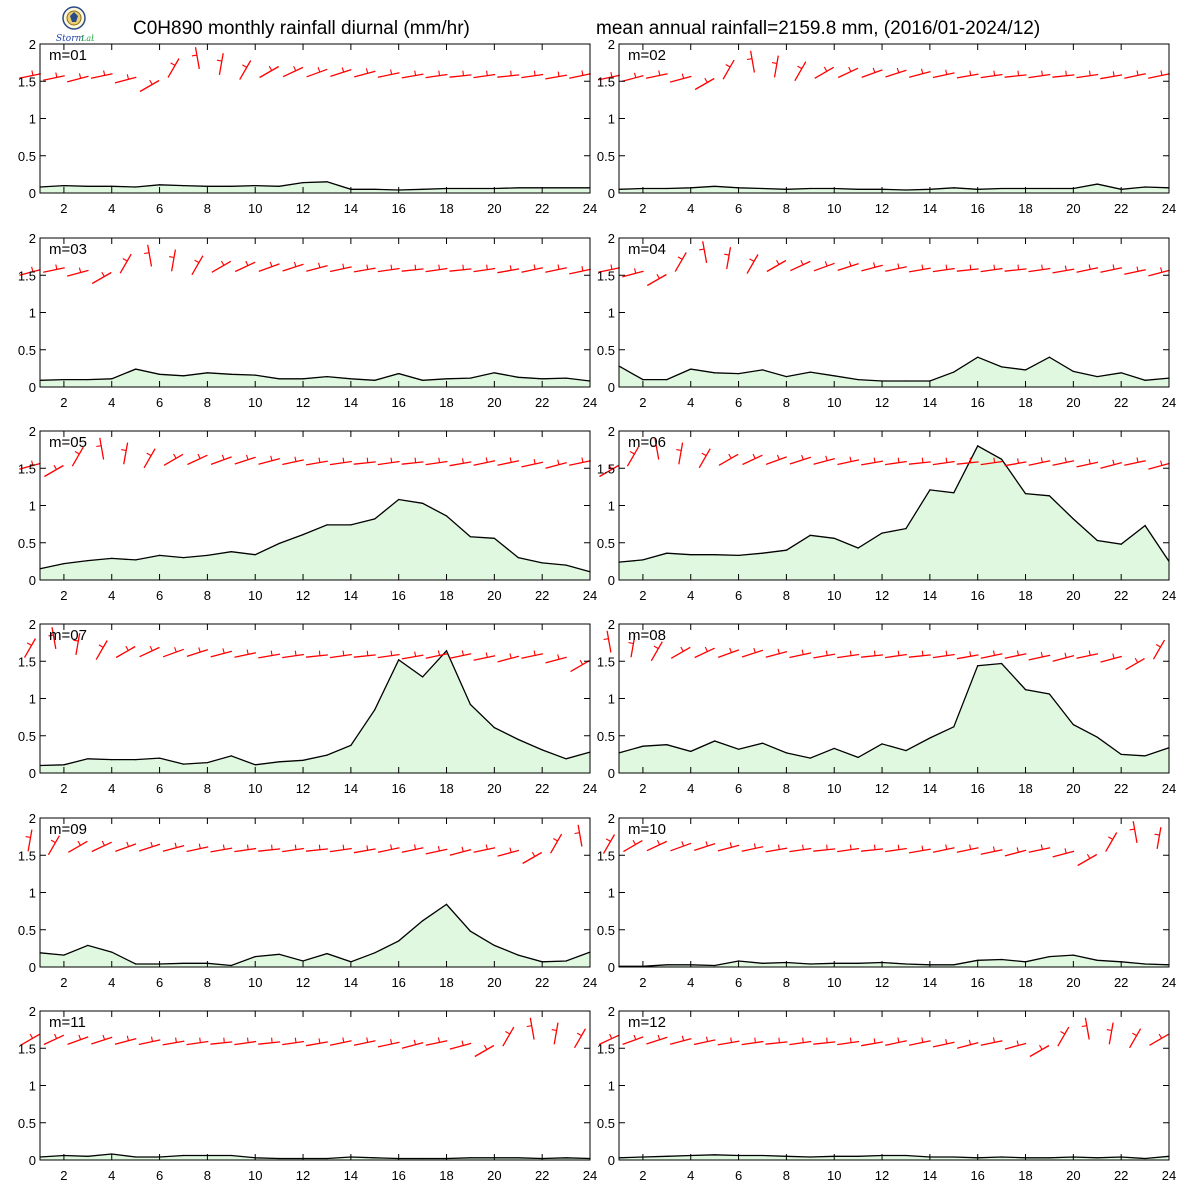 This screenshot has width=1200, height=1200. What do you see at coordinates (301, 28) in the screenshot?
I see `chart-title-left: C0H890 monthly rainfall diurnal (mm/hr)` at bounding box center [301, 28].